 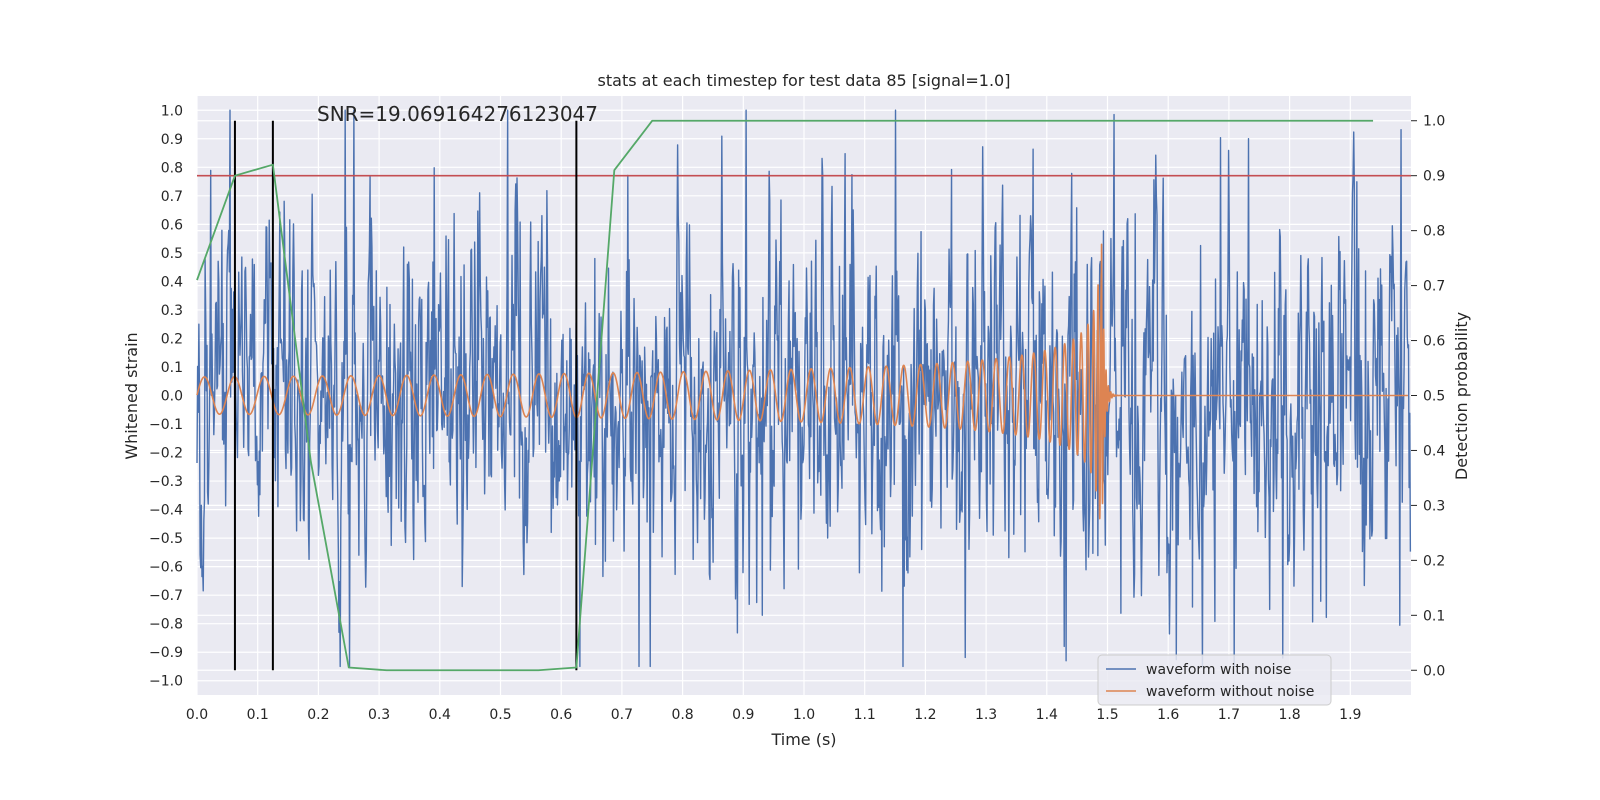 What do you see at coordinates (166, 425) in the screenshot?
I see `y-left-tick-label: −0.1` at bounding box center [166, 425].